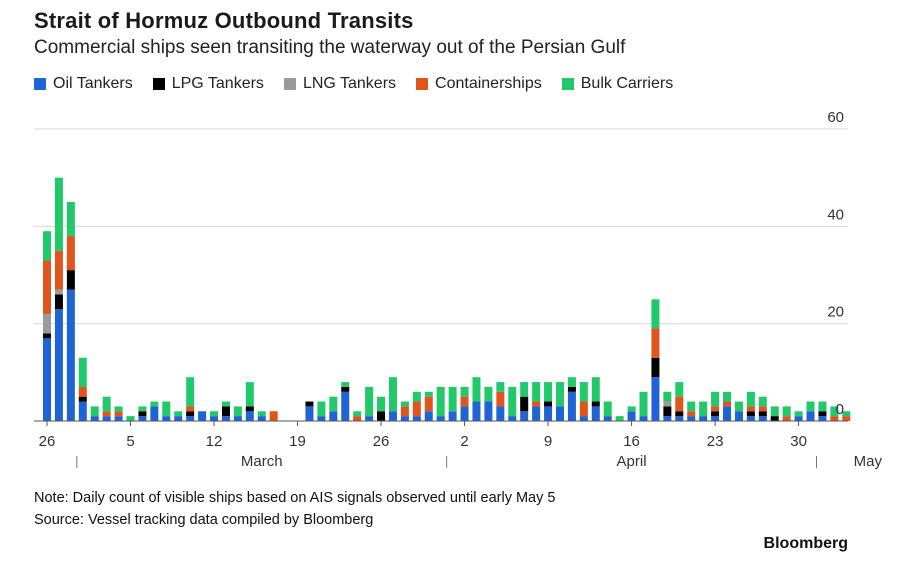 The height and width of the screenshot is (566, 900). Describe the element at coordinates (237, 418) in the screenshot. I see `bar-mar-14-oil-tankers` at that location.